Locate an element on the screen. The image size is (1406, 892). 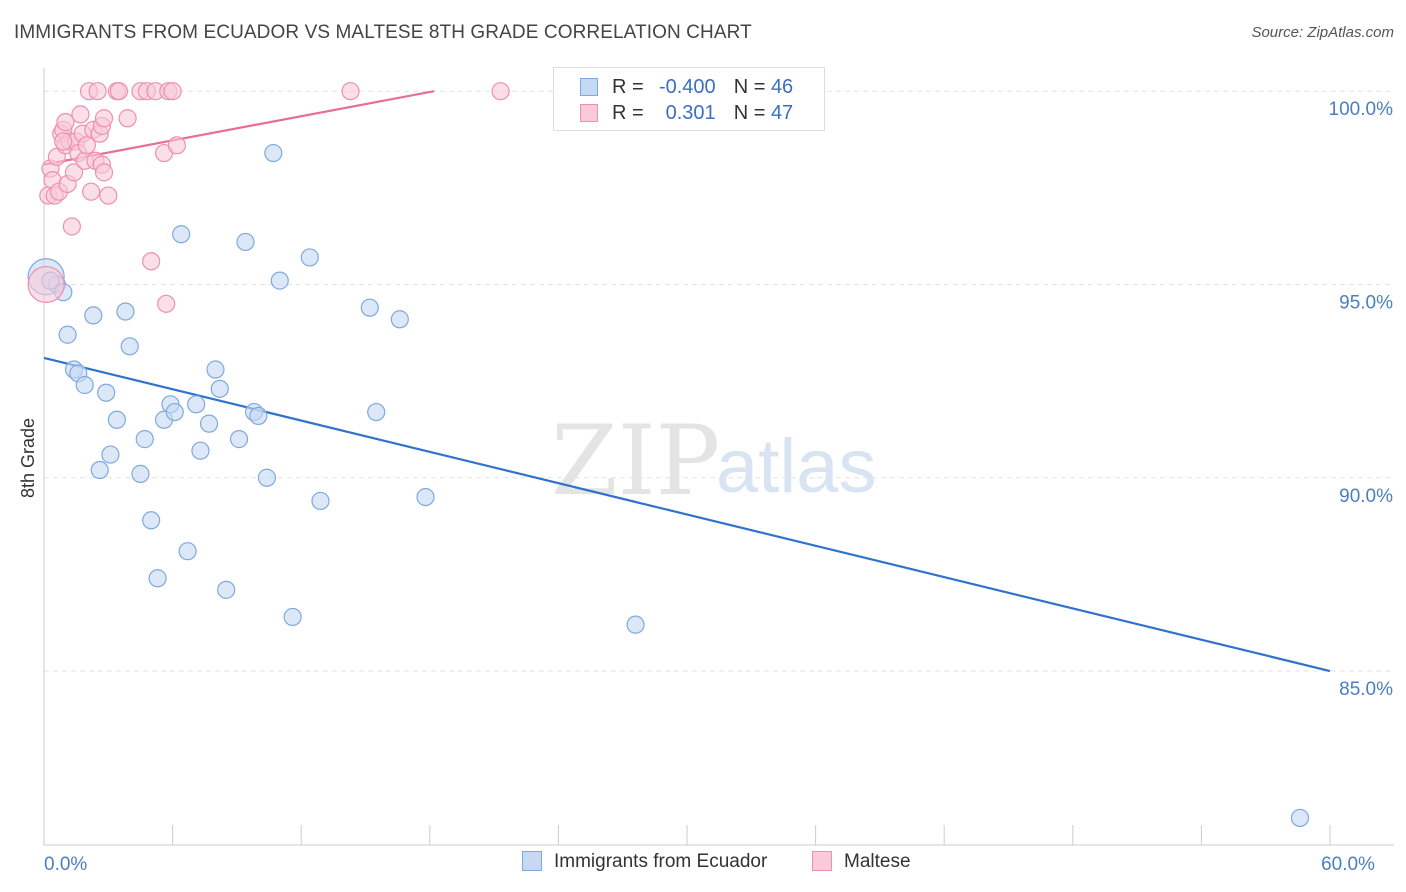
legend-r-value: -0.400 is located at coordinates (687, 87).